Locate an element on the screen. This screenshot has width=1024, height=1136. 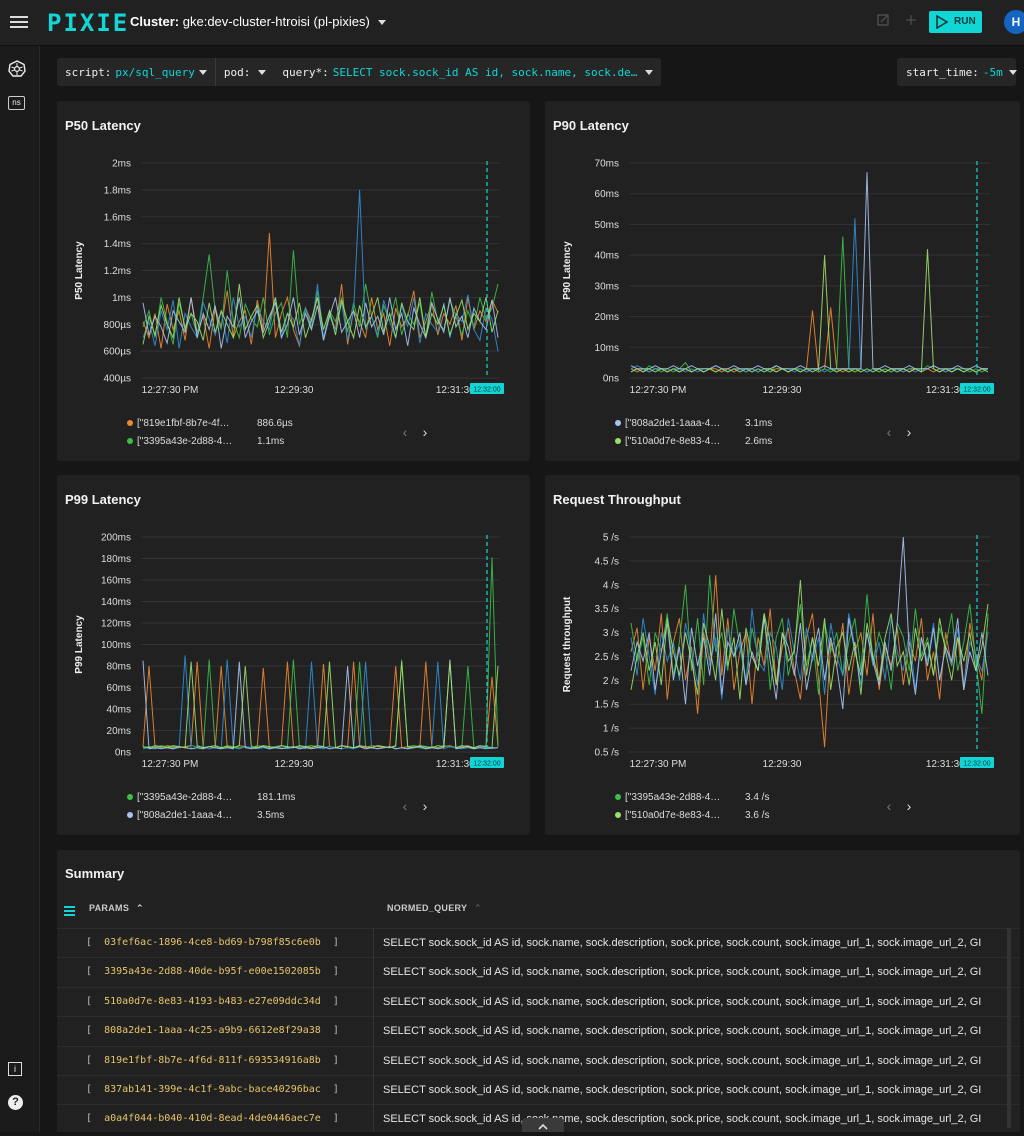
legend-item: ["819e1fbf-8b7e-4f… 886.6µs is located at coordinates (222, 423).